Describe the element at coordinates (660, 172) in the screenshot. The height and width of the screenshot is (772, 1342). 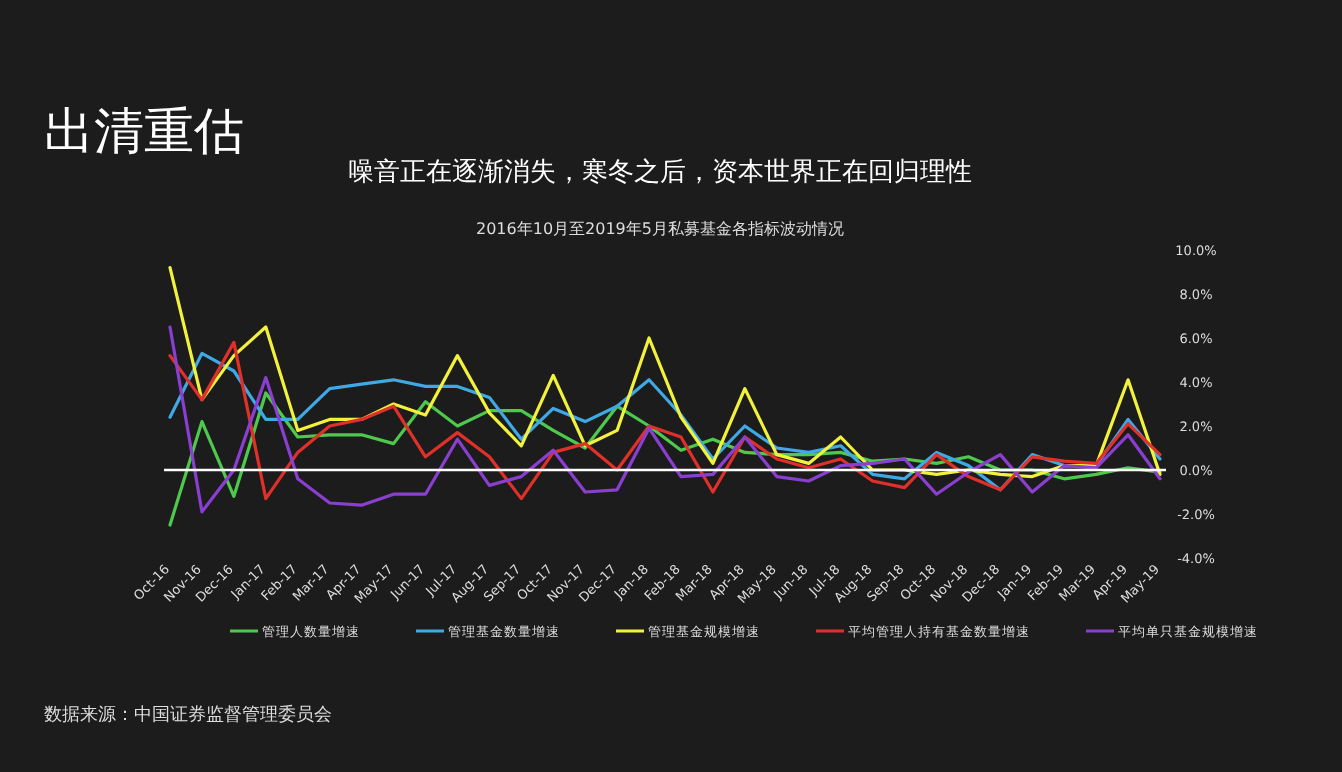
I see `chart-subtitle: 噪音正在逐渐消失，寒冬之后，资本世界正在回归理性` at that location.